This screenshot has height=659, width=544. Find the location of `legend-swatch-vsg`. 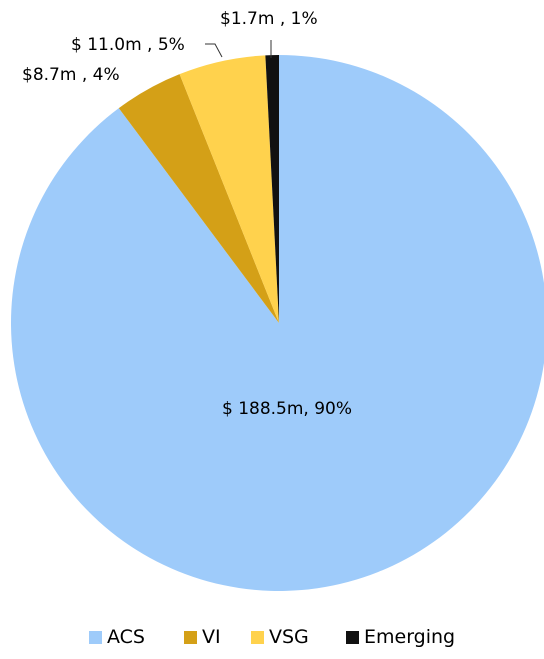

legend-swatch-vsg is located at coordinates (257, 637).